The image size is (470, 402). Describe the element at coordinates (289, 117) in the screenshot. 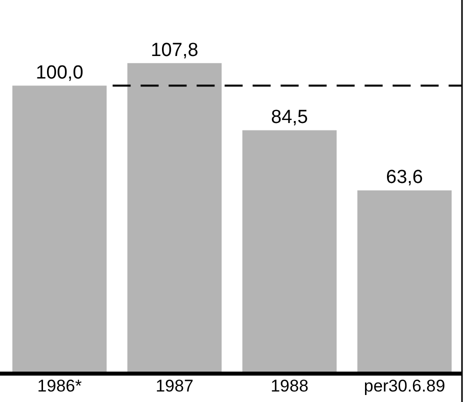

I see `data-label: 84,5` at that location.